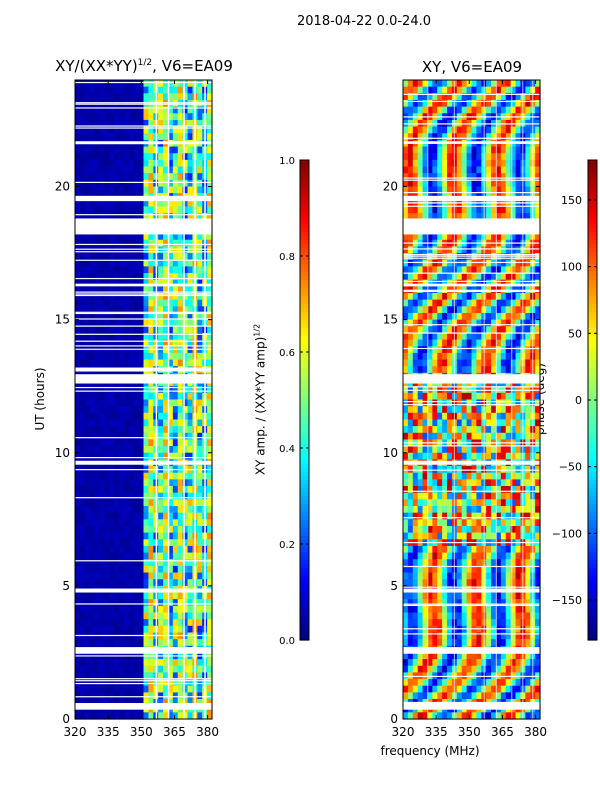 The image size is (600, 800). I want to click on flagged-band, so click(143, 142).